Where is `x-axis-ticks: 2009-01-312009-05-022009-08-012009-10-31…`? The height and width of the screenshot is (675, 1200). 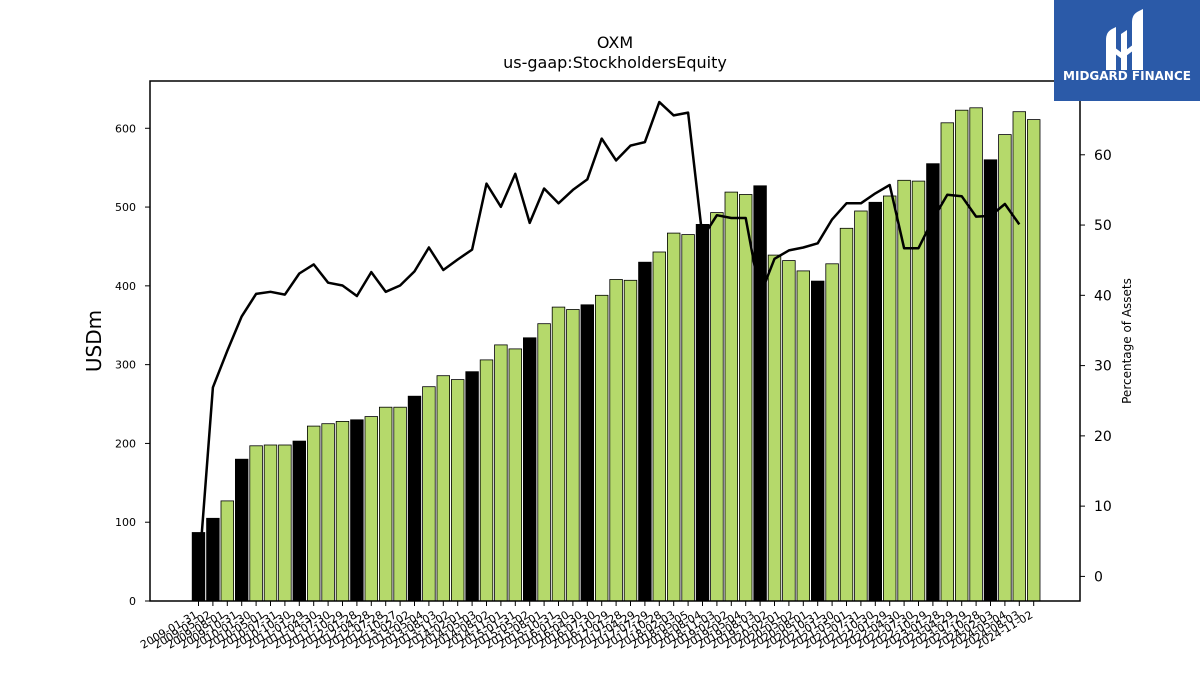 x-axis-ticks: 2009-01-312009-05-022009-08-012009-10-31… is located at coordinates (586, 626).